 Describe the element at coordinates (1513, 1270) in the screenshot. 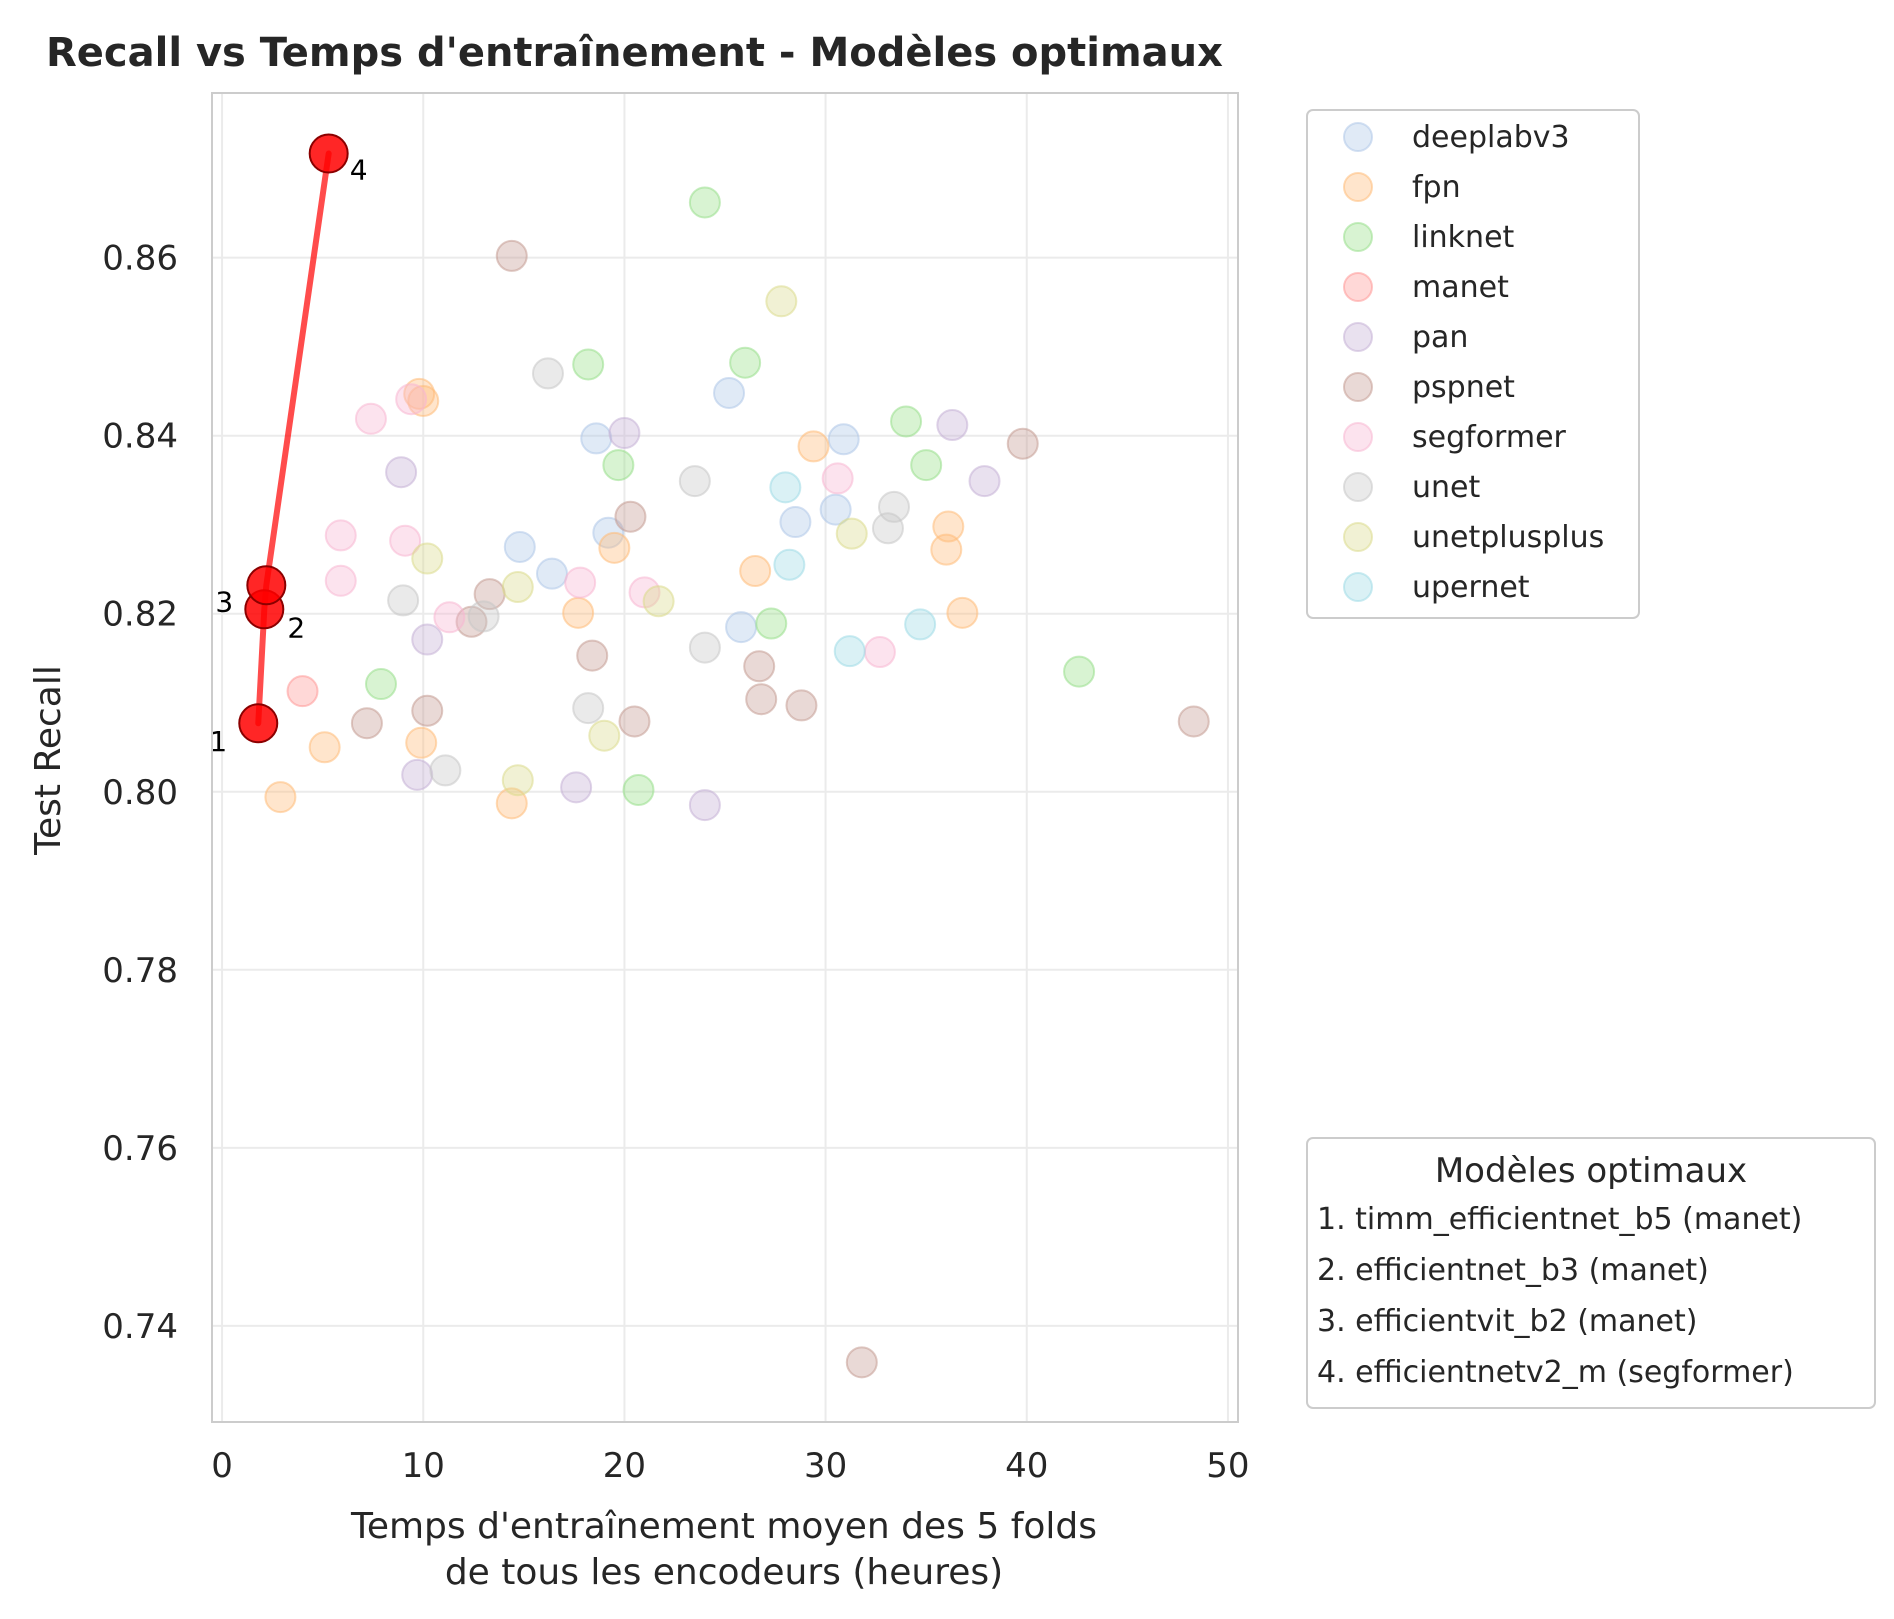

I see `optimal-model-entry: 2. efficientnet_b3 (manet)` at that location.